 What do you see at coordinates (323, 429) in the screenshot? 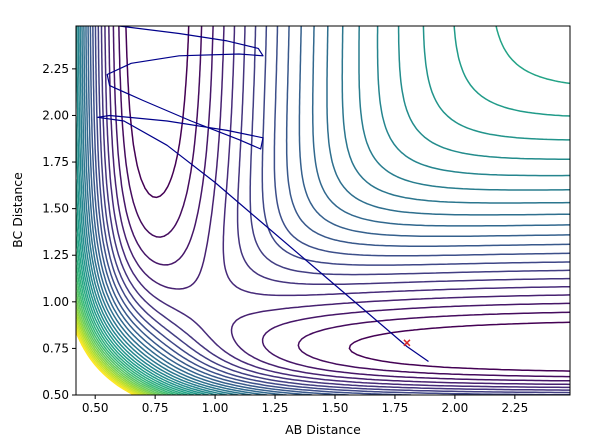
I see `x-axis-label: AB Distance` at bounding box center [323, 429].